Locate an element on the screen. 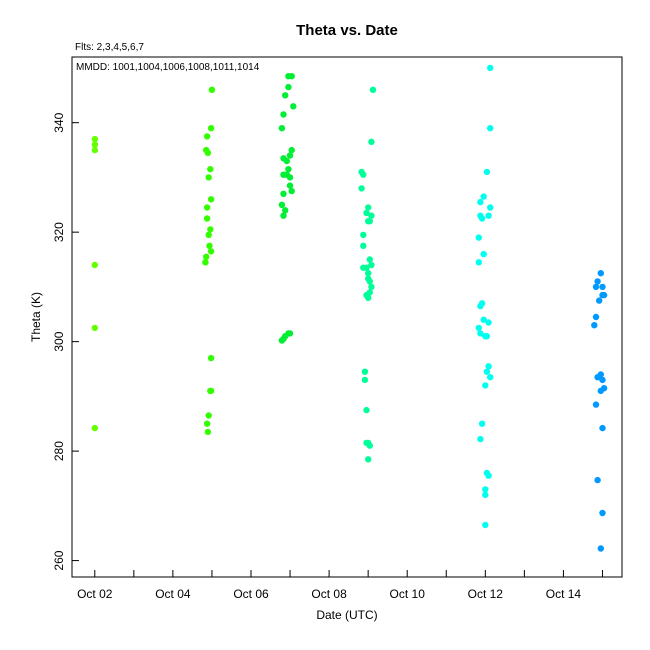 The image size is (650, 650). y-tick-label: 280 is located at coordinates (59, 451).